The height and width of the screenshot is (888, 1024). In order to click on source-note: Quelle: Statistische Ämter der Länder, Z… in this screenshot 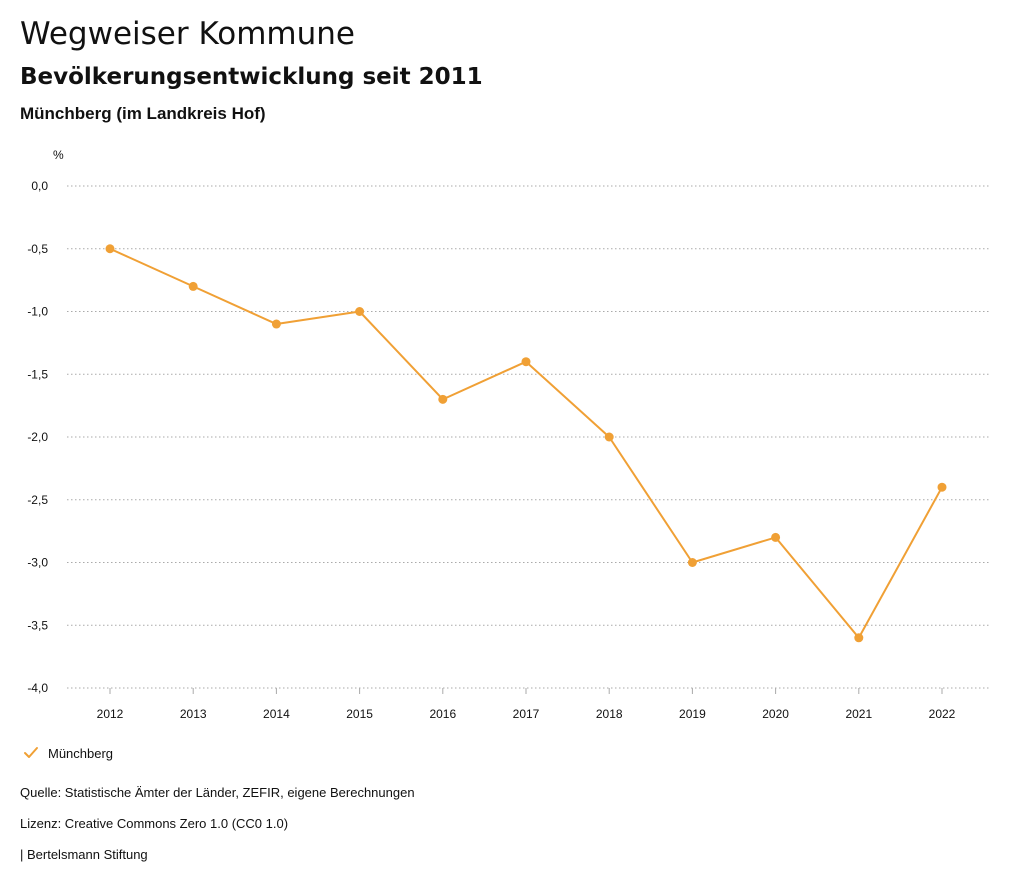, I will do `click(217, 792)`.